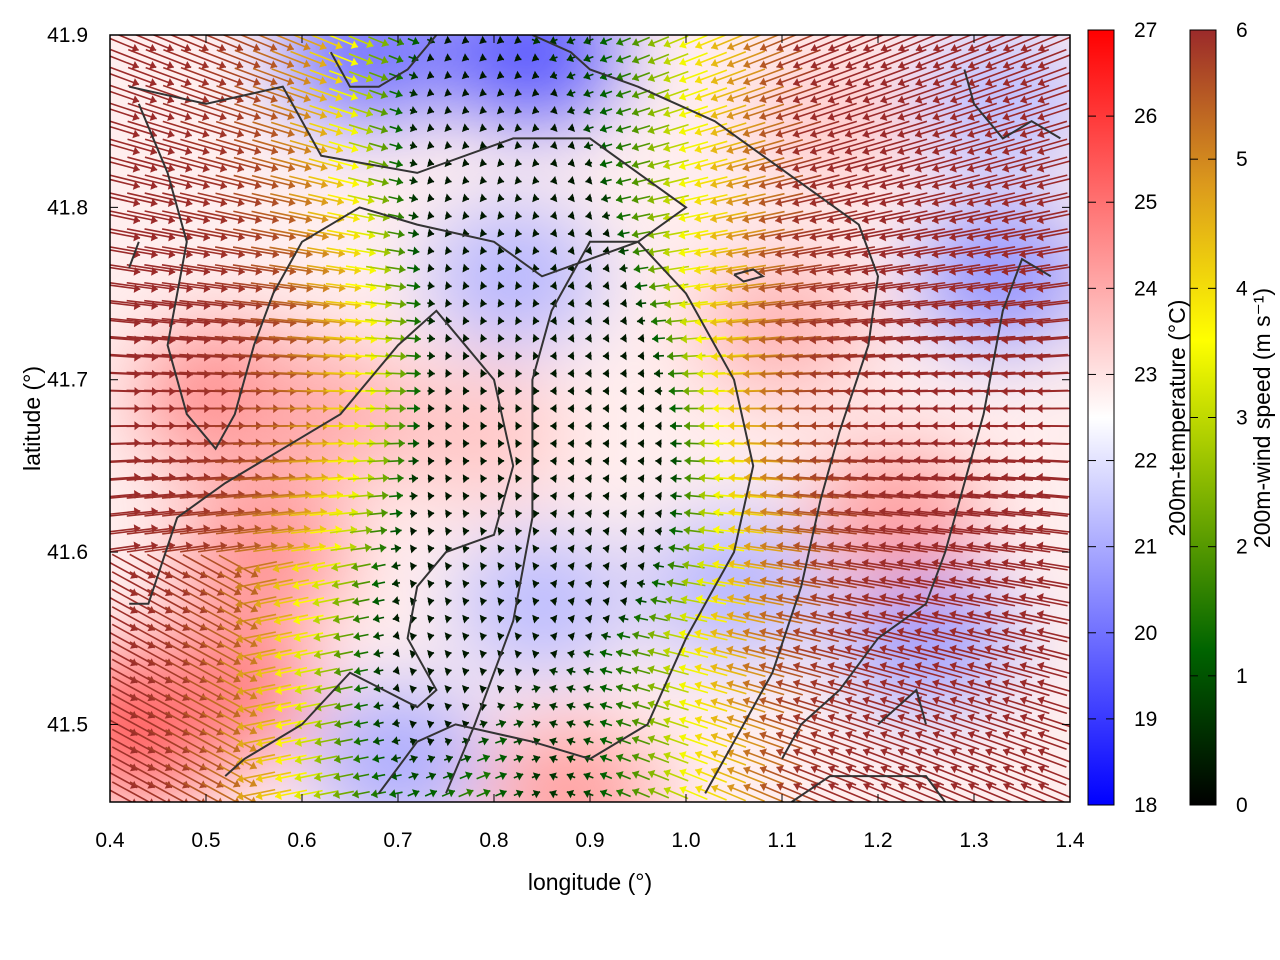 The height and width of the screenshot is (960, 1280). Describe the element at coordinates (1242, 676) in the screenshot. I see `colorbar-tick-label: 1` at that location.